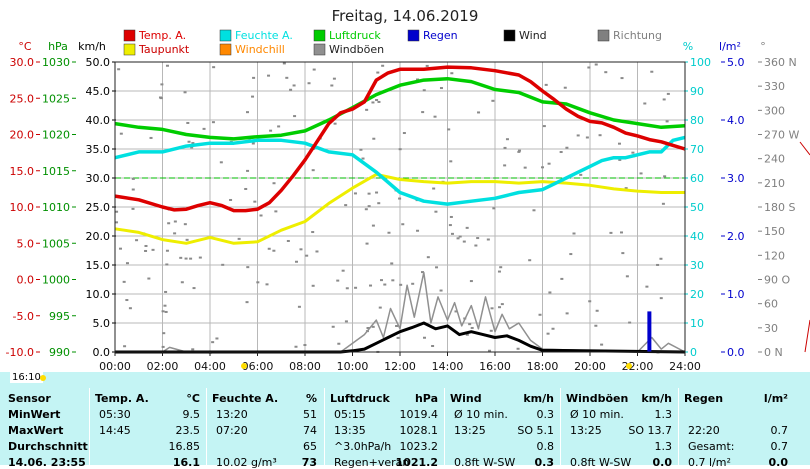 This screenshot has height=469, width=810. I want to click on direction-tick-label: 150, so click(774, 231).